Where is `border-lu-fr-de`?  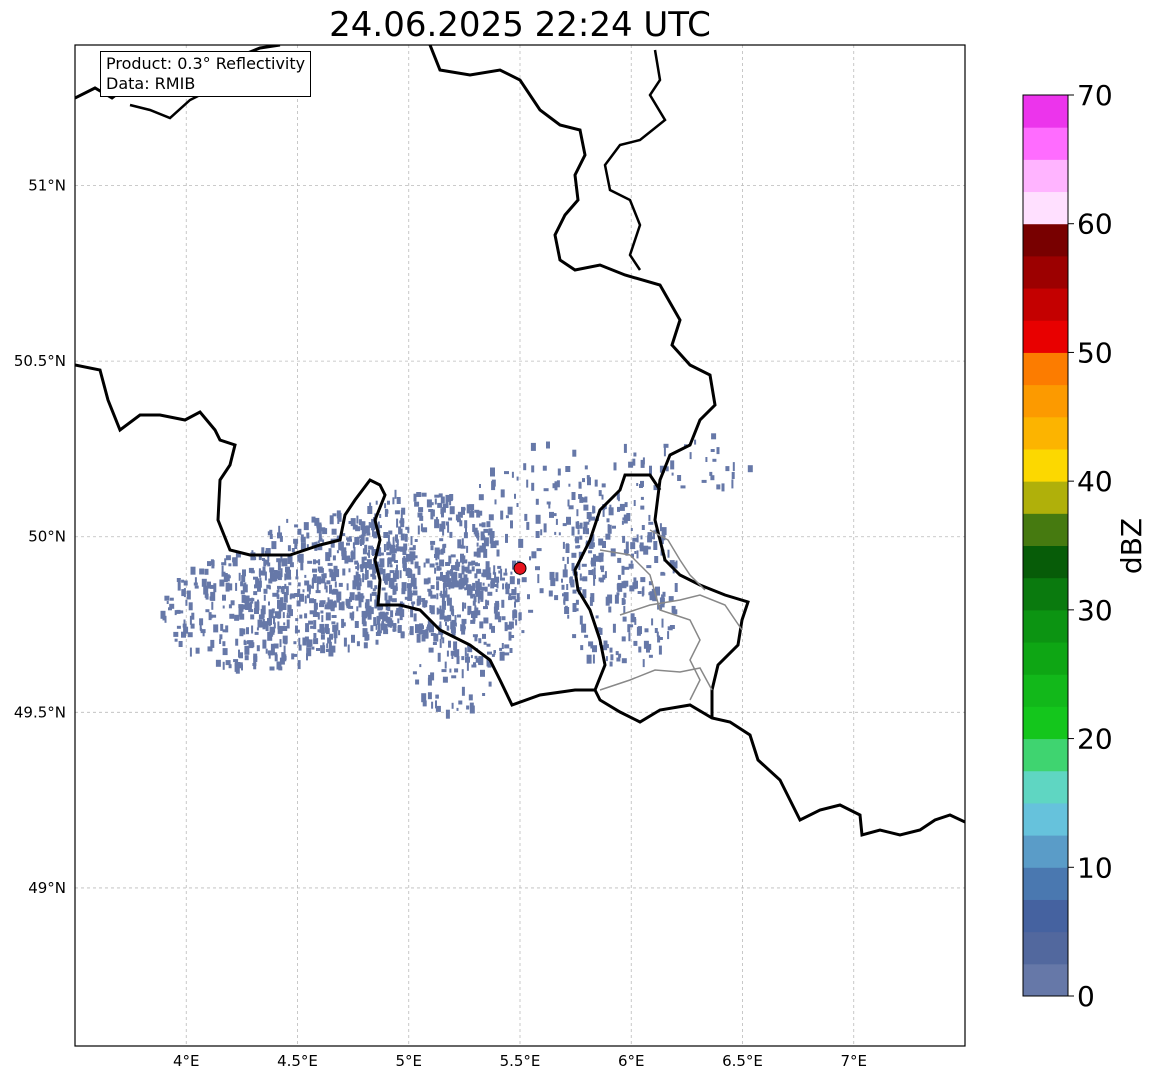 border-lu-fr-de is located at coordinates (779, 763).